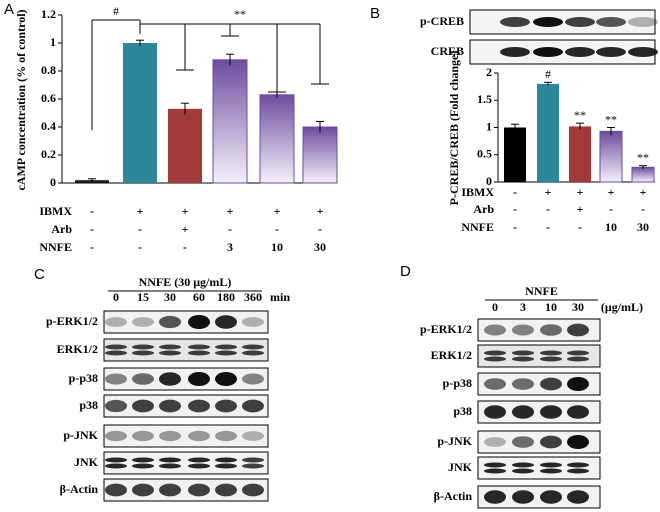  I want to click on blot-label: β-Actin, so click(453, 496).